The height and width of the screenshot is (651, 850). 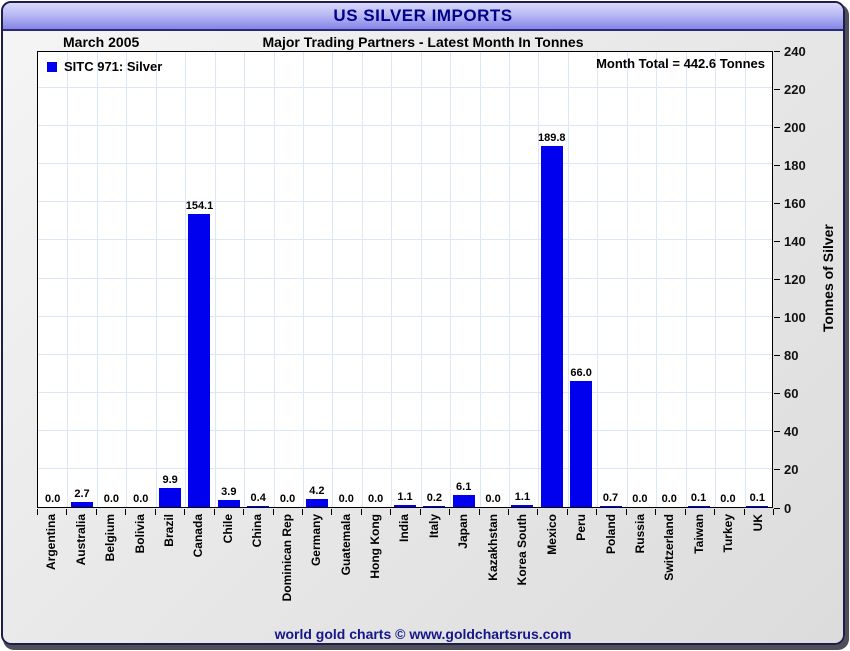 I want to click on x-label-uk: UK, so click(x=758, y=571).